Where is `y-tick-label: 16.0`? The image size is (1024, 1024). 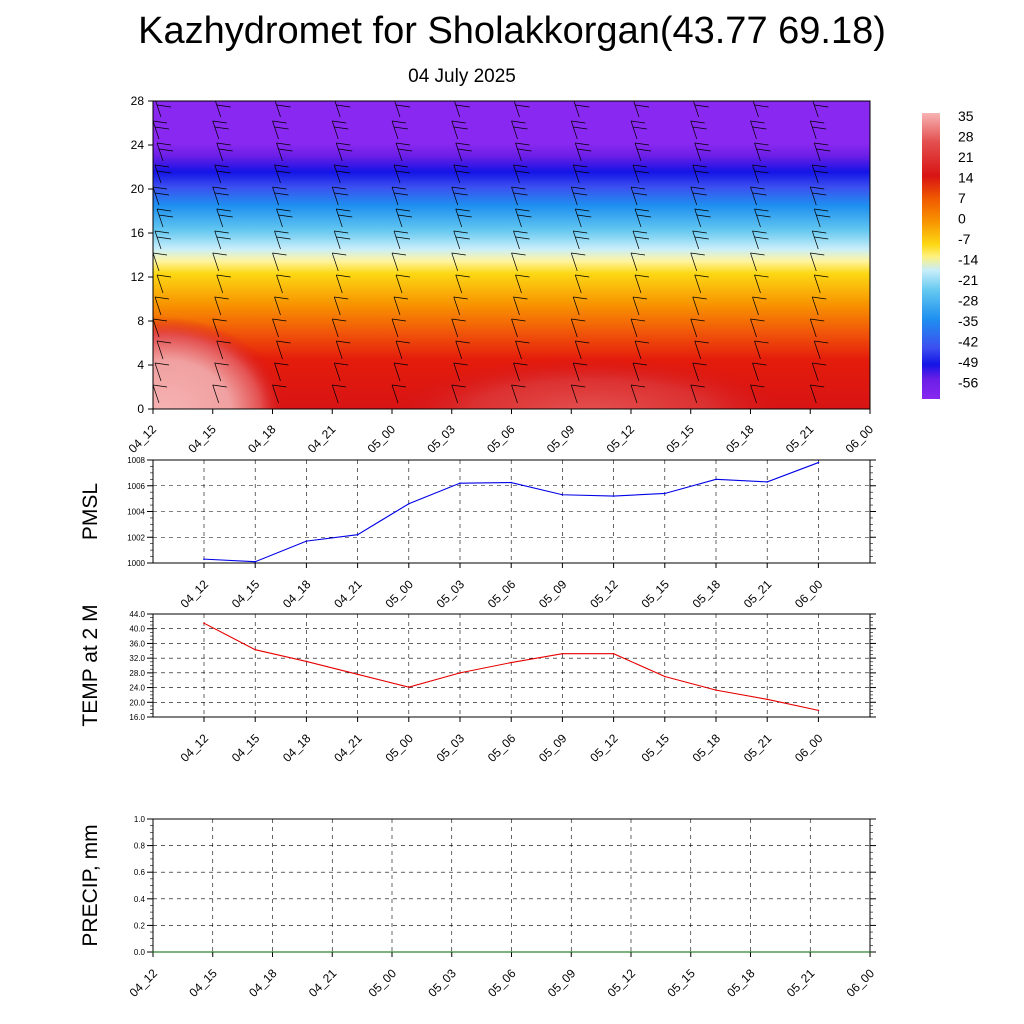 y-tick-label: 16.0 is located at coordinates (137, 717).